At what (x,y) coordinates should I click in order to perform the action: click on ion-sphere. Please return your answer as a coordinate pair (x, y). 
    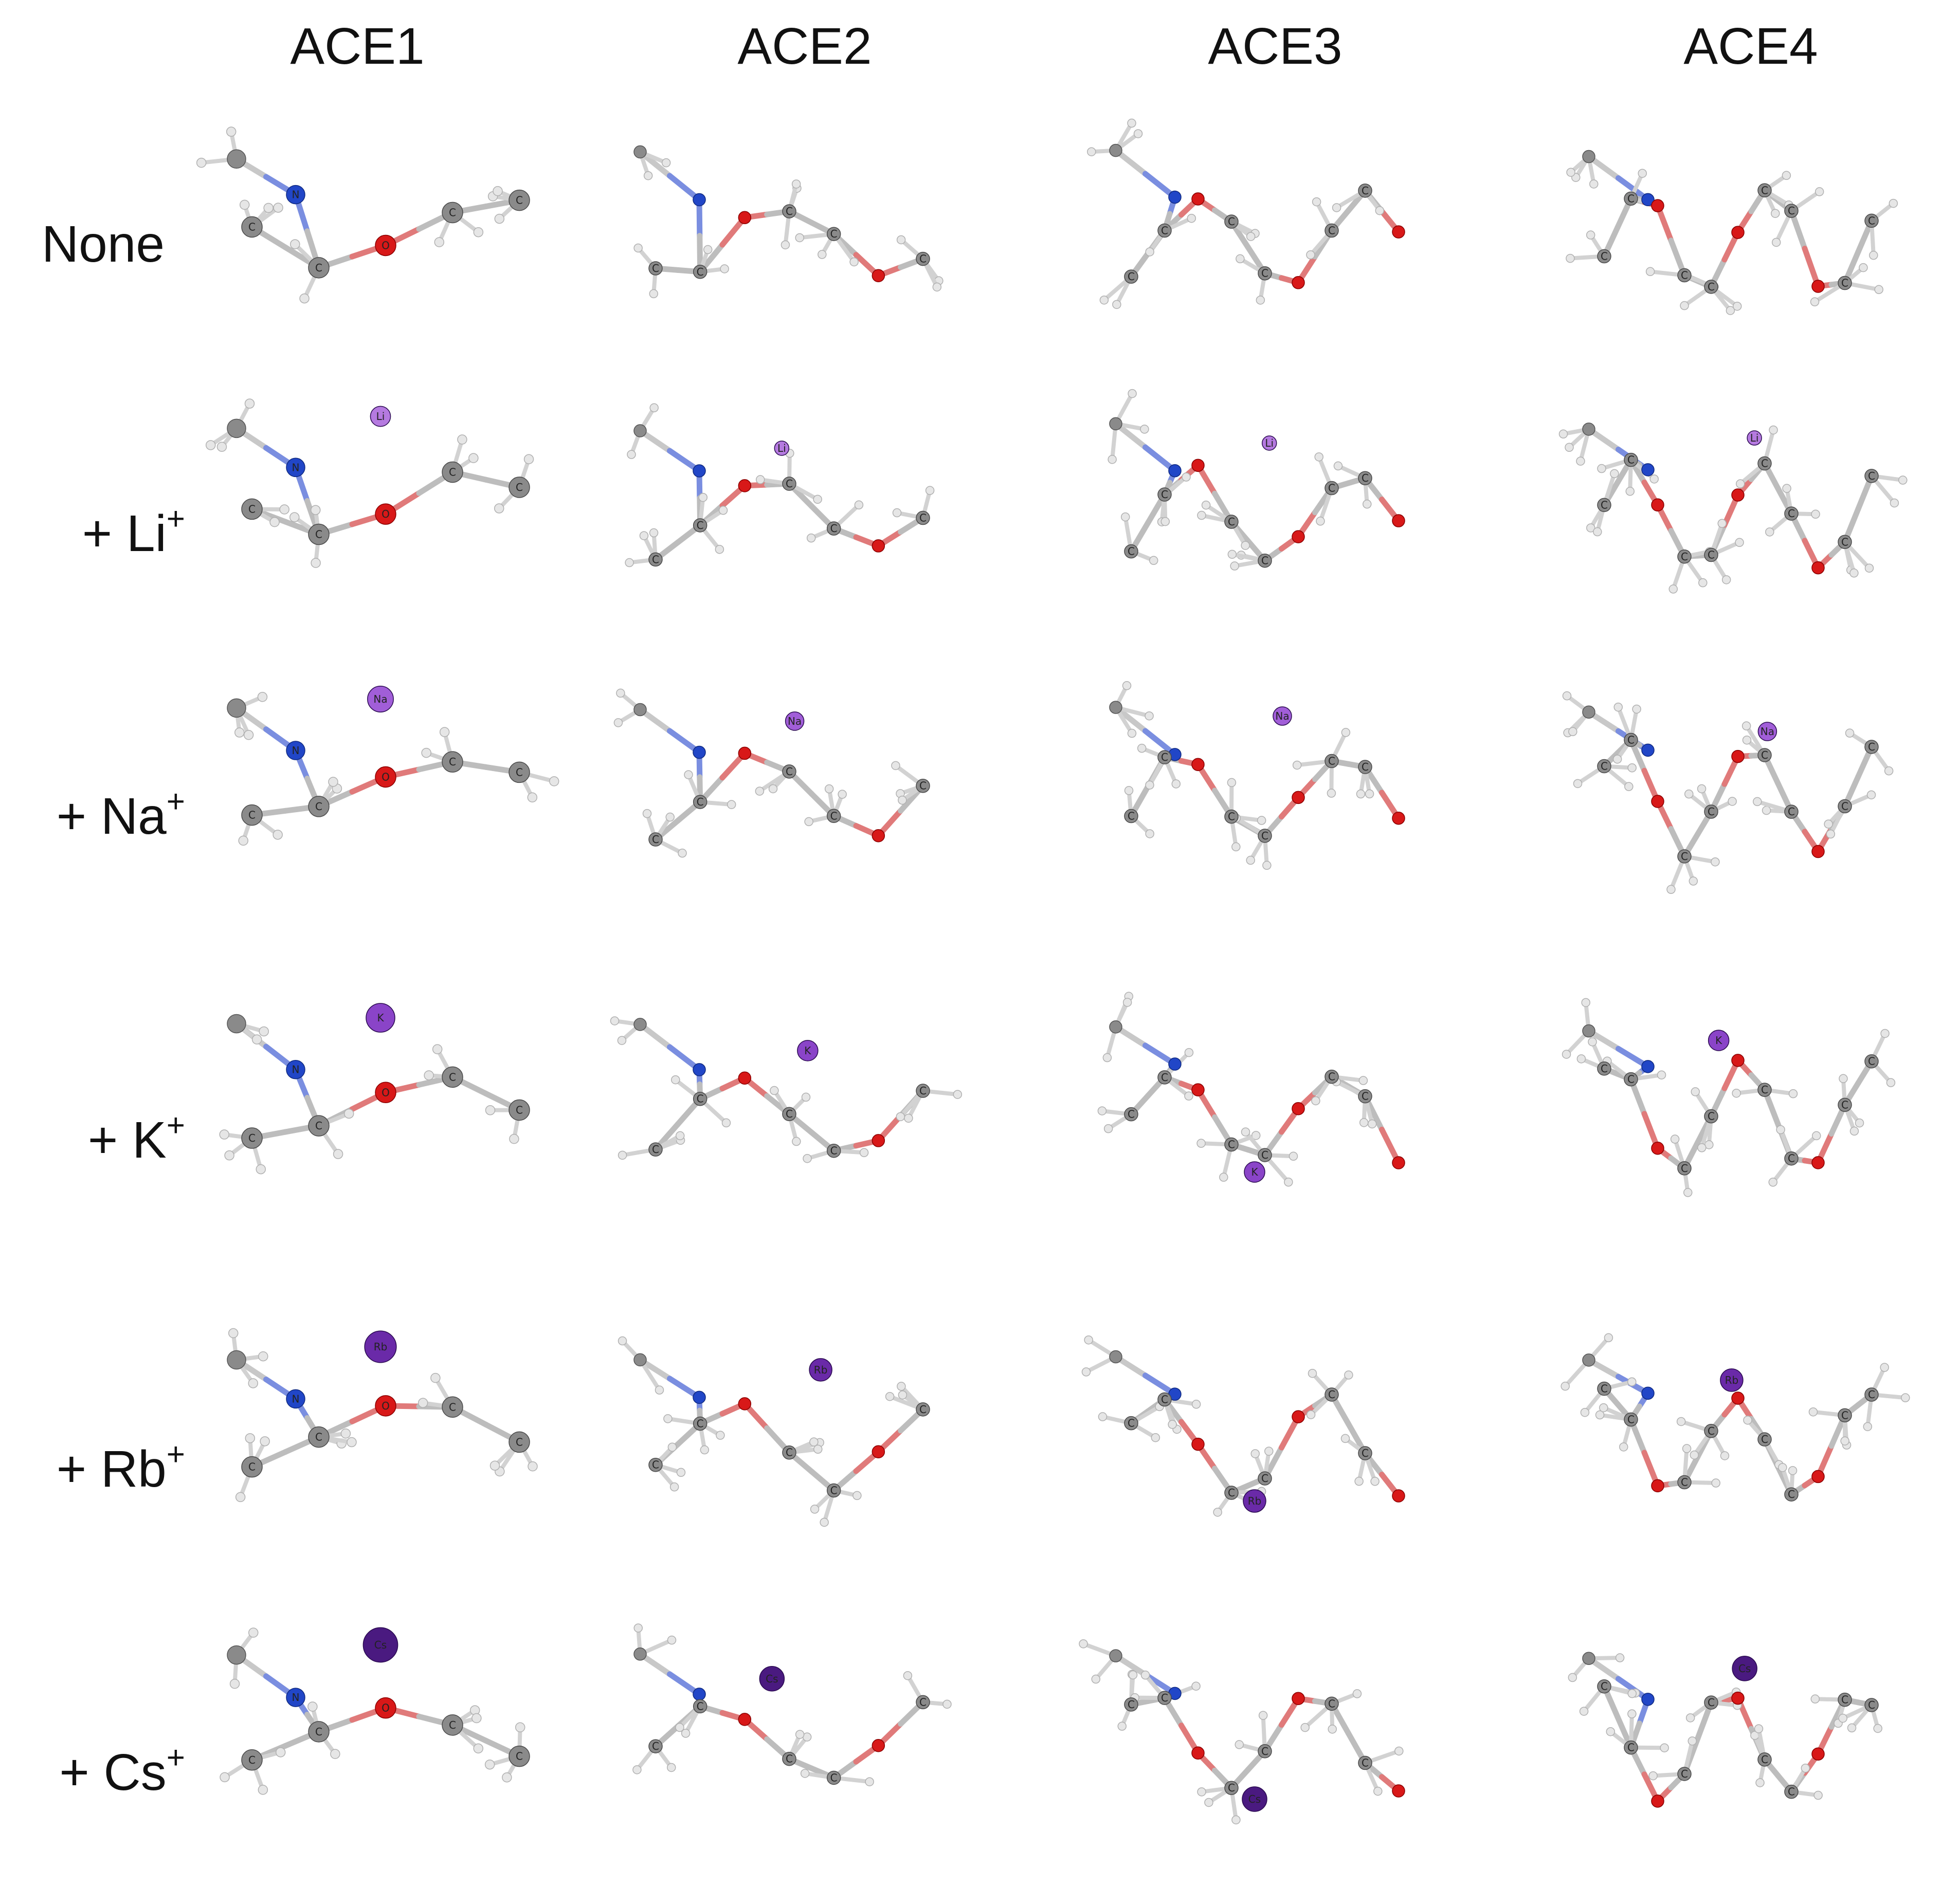
    Looking at the image, I should click on (795, 721).